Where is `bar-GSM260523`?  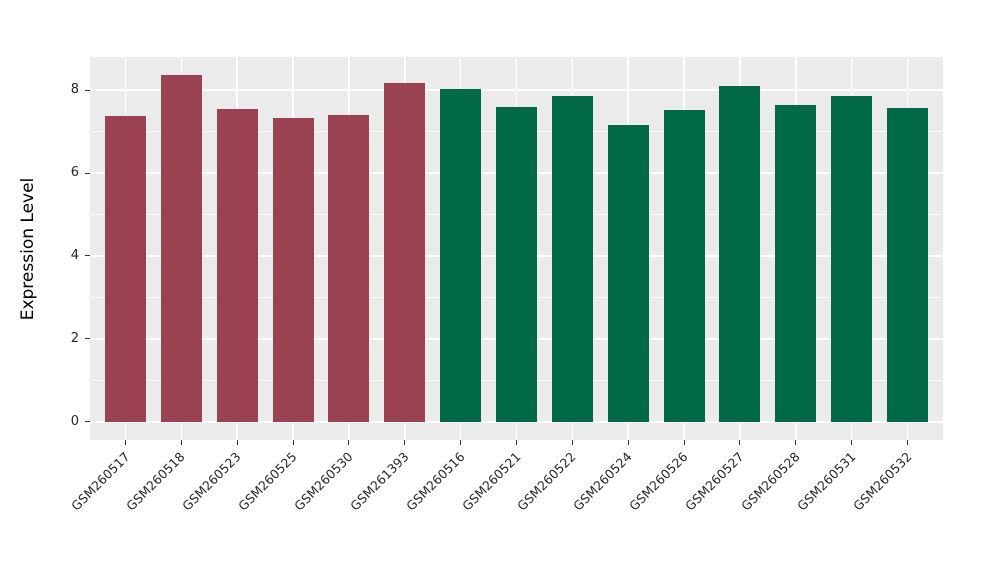 bar-GSM260523 is located at coordinates (237, 265).